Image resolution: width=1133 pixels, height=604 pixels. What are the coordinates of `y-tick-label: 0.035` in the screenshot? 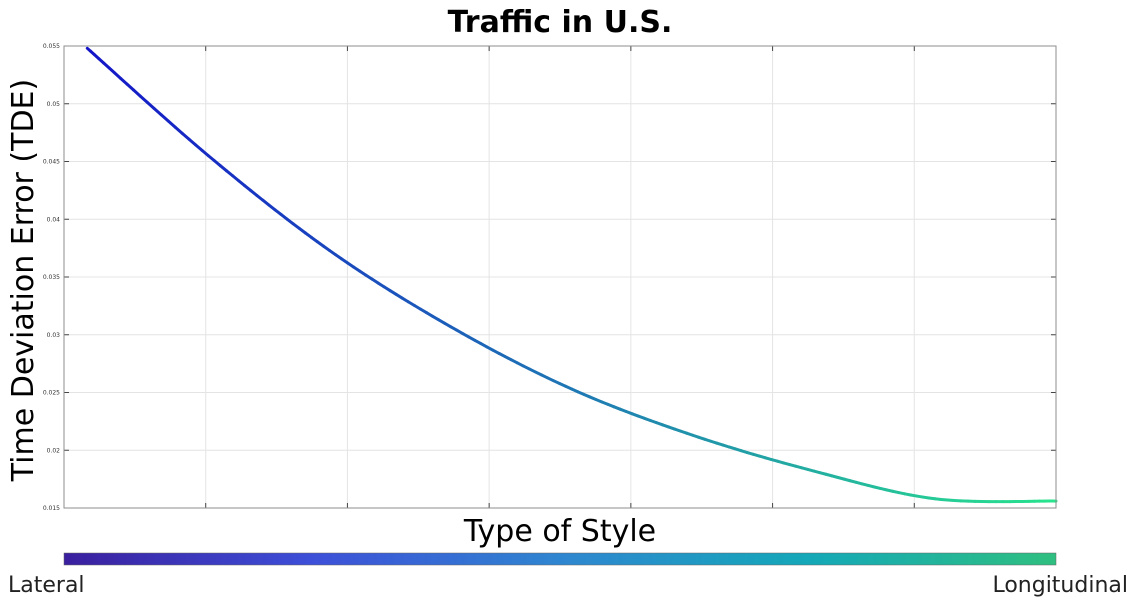 It's located at (51, 277).